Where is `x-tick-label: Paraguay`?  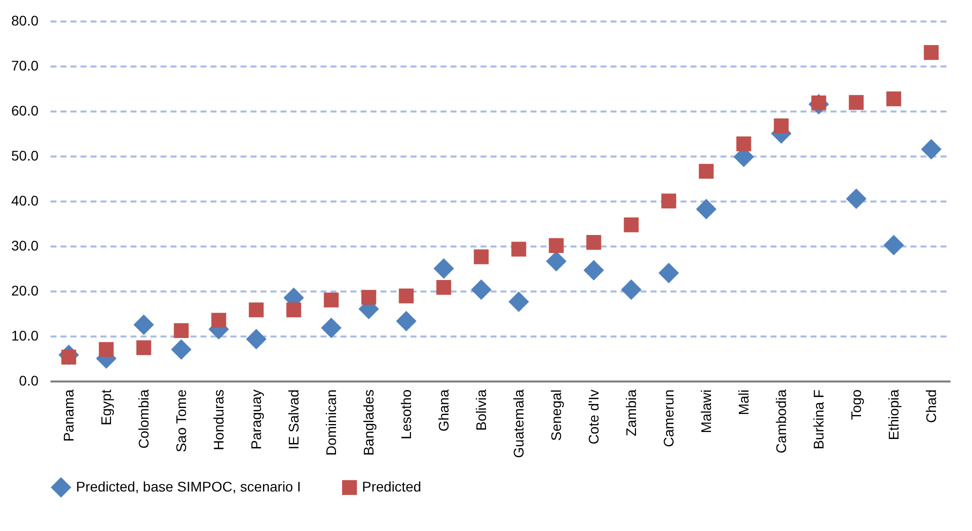 x-tick-label: Paraguay is located at coordinates (256, 420).